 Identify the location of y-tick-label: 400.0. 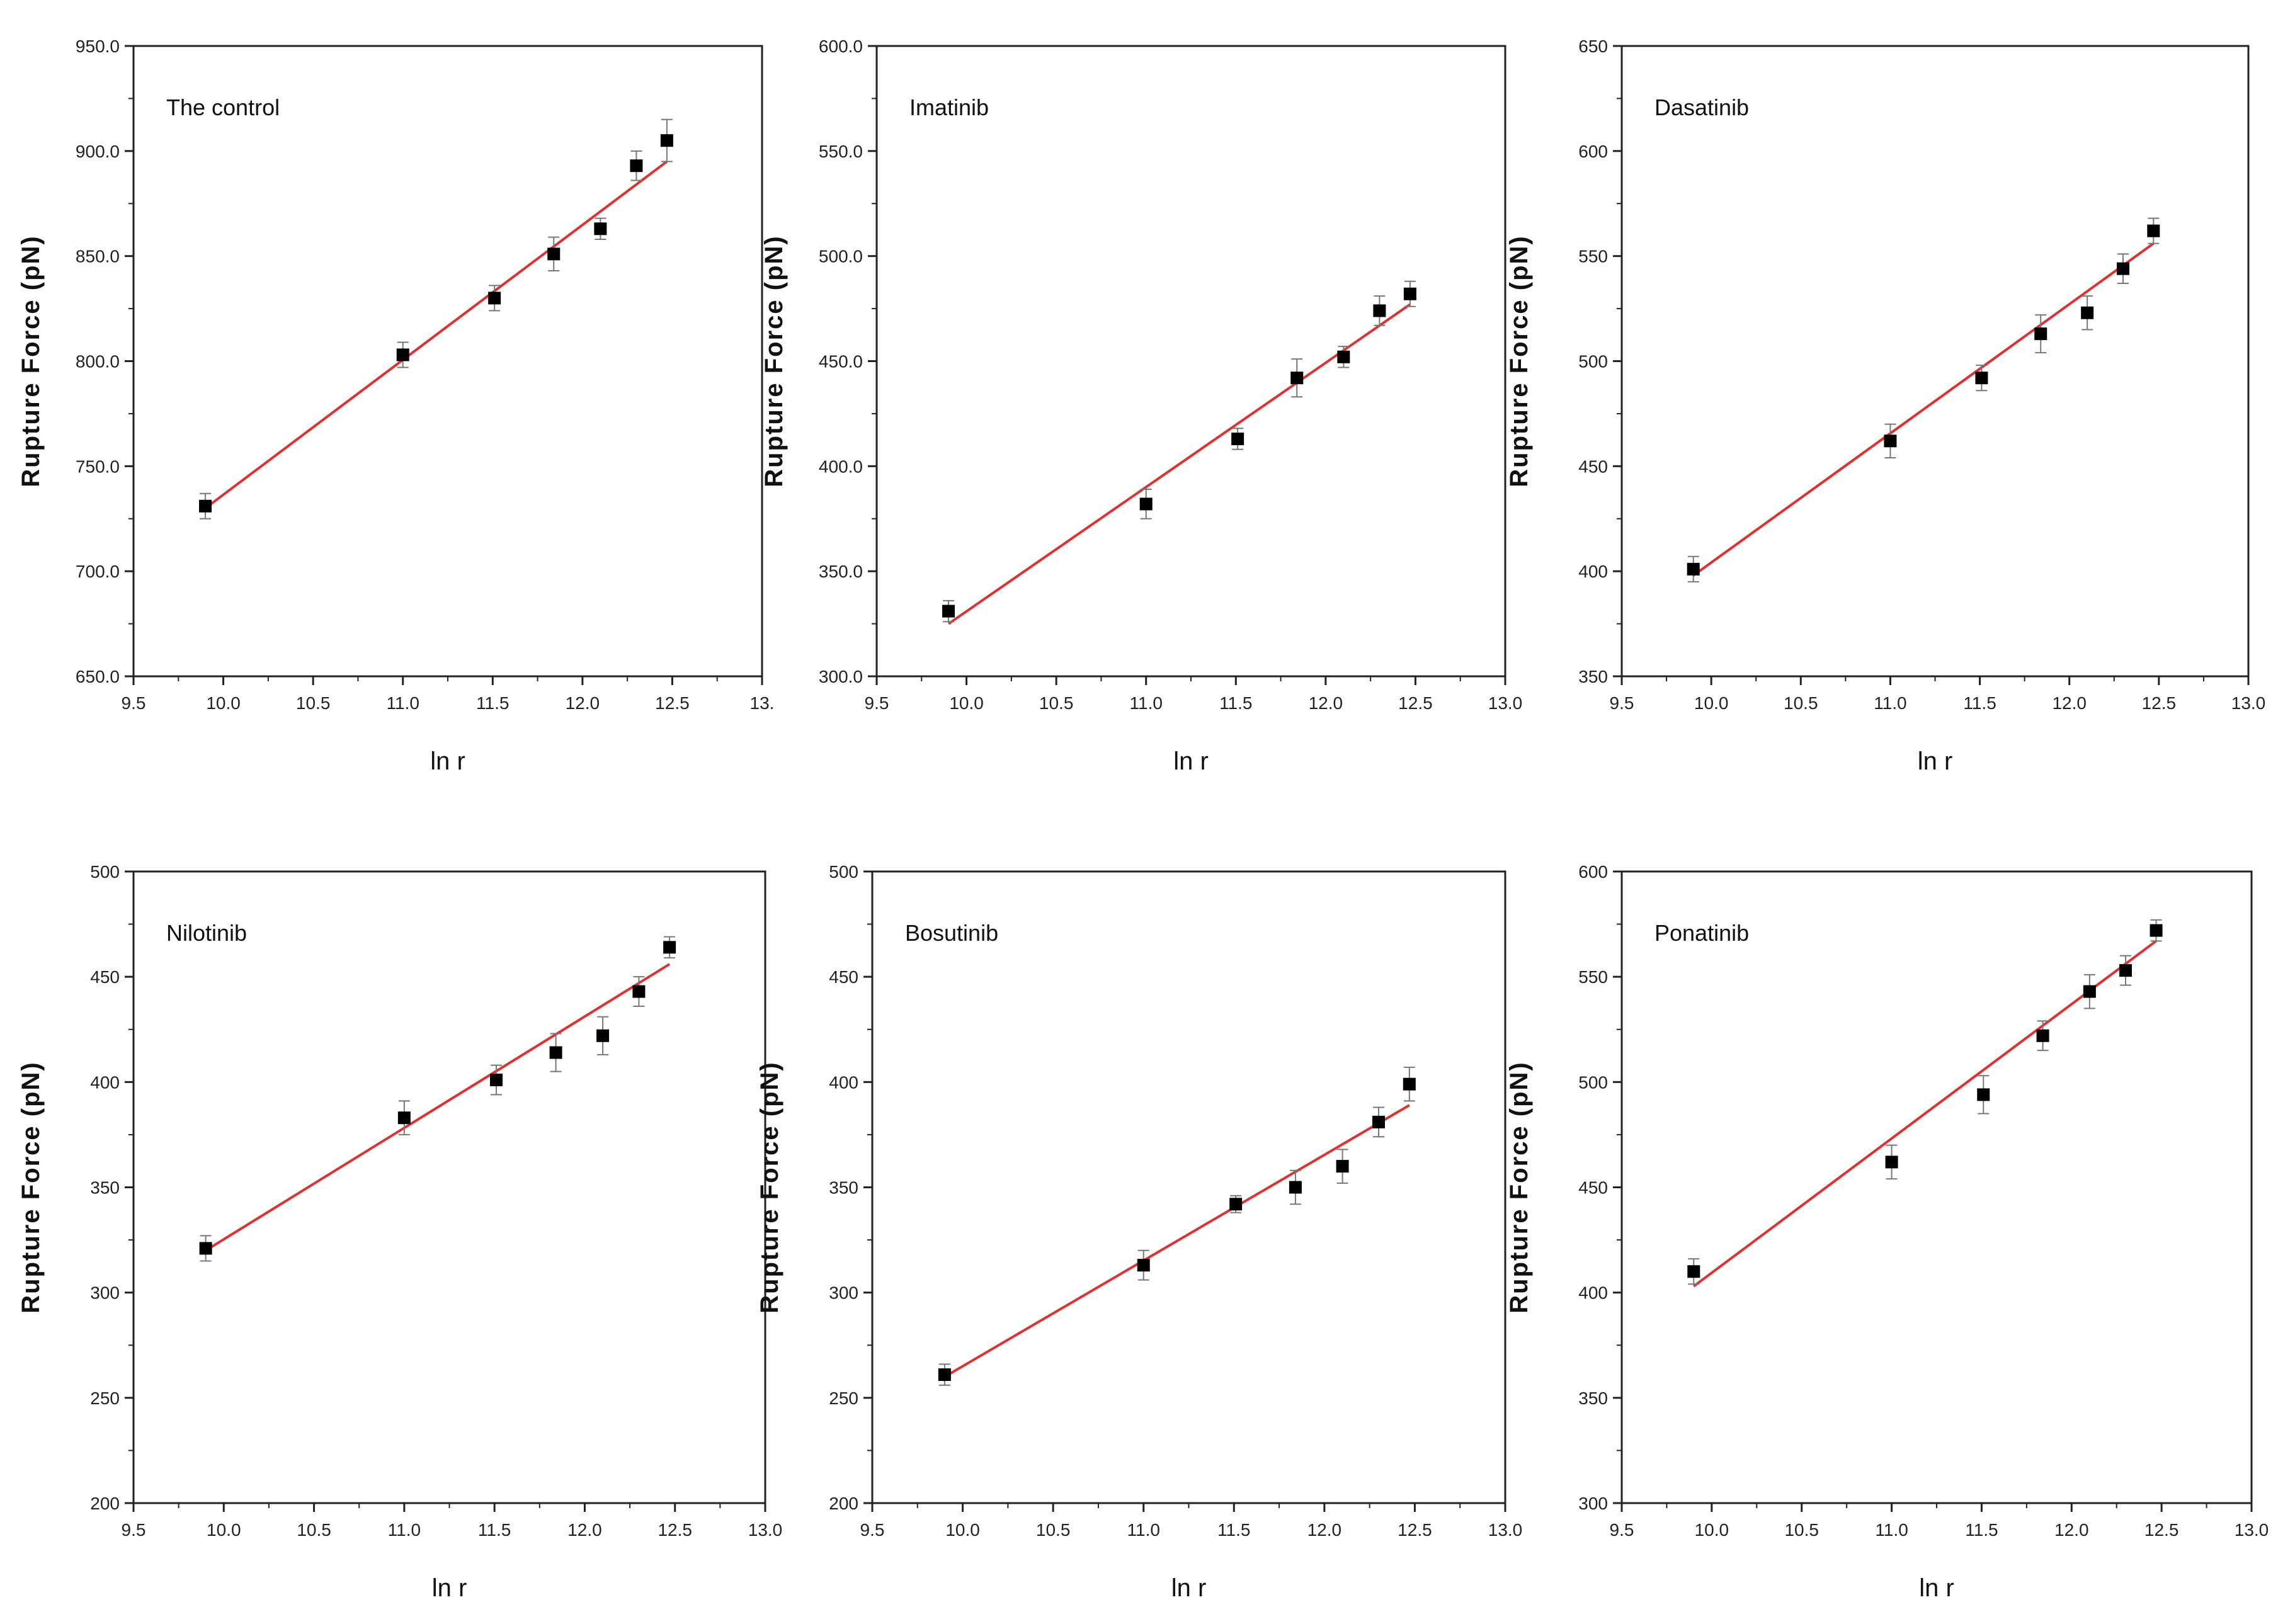
(841, 467).